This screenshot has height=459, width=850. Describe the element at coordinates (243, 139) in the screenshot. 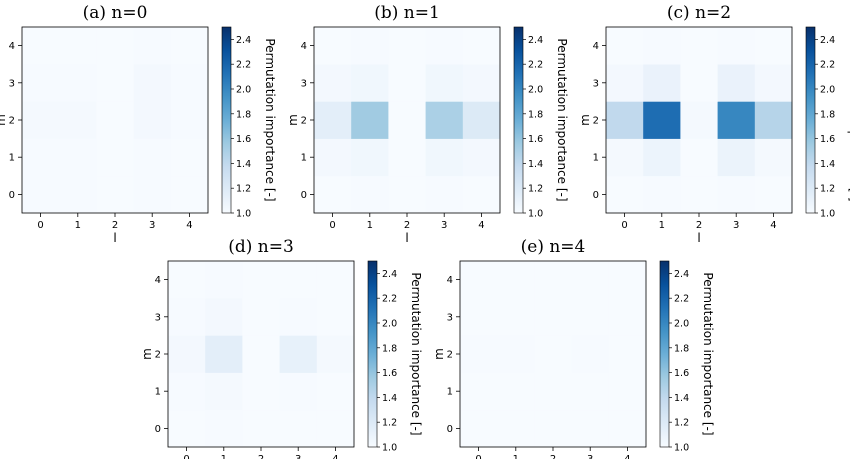

I see `colorbar-tick-label: 1.6` at that location.